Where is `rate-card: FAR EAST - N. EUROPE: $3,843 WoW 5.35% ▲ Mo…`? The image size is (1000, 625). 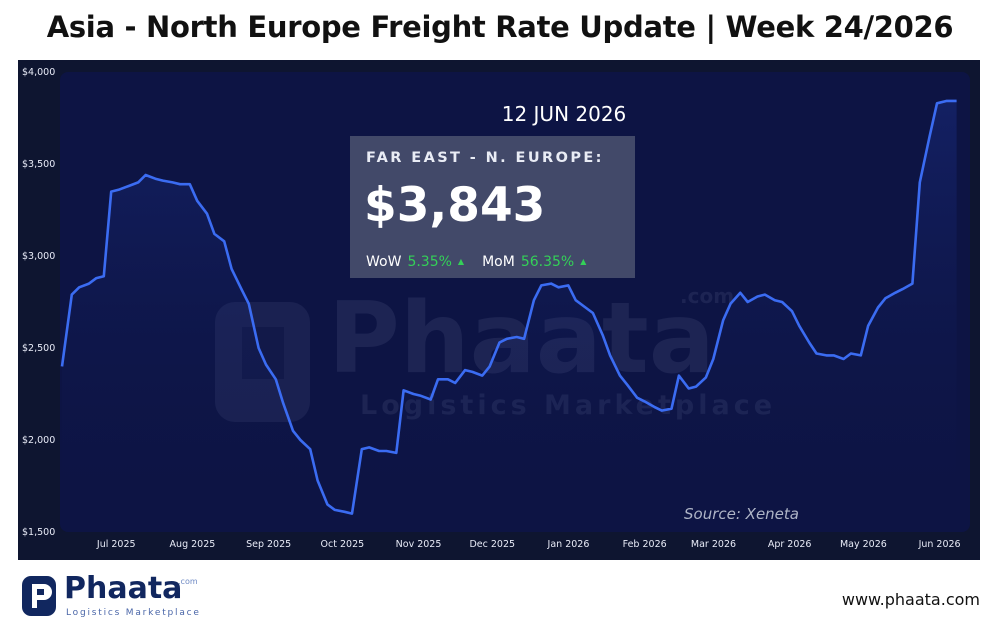
rate-card: FAR EAST - N. EUROPE: $3,843 WoW 5.35% ▲ Mo… is located at coordinates (492, 207).